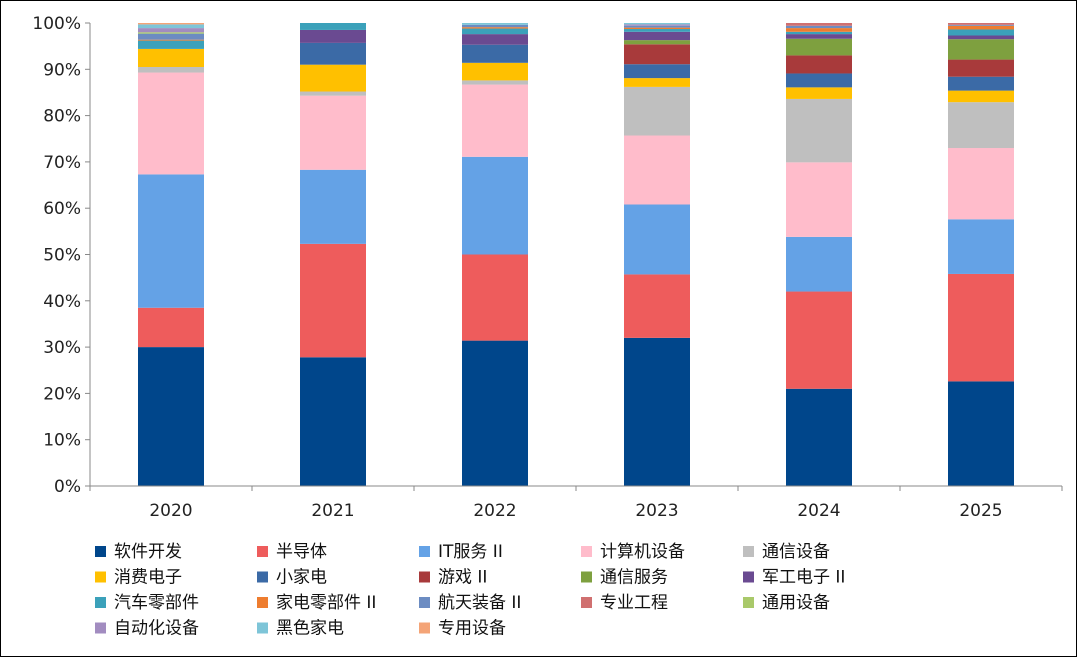  What do you see at coordinates (333, 254) in the screenshot?
I see `bar-stack-2021` at bounding box center [333, 254].